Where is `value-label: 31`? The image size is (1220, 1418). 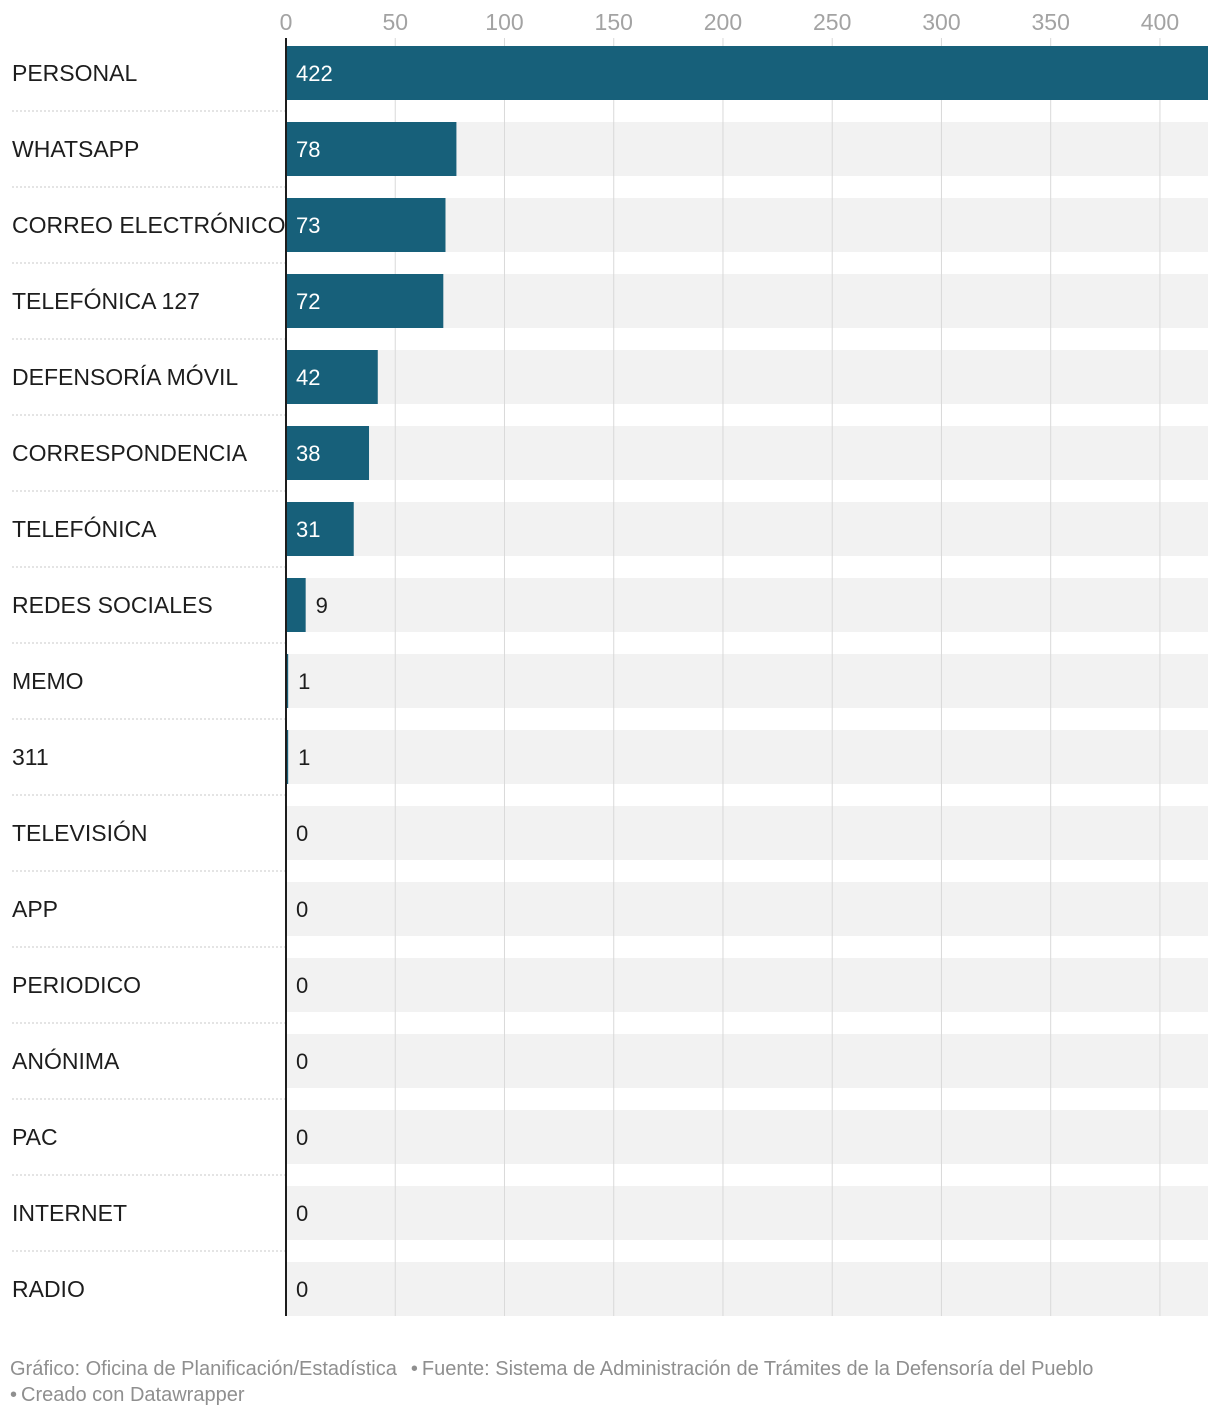
value-label: 31 is located at coordinates (308, 529).